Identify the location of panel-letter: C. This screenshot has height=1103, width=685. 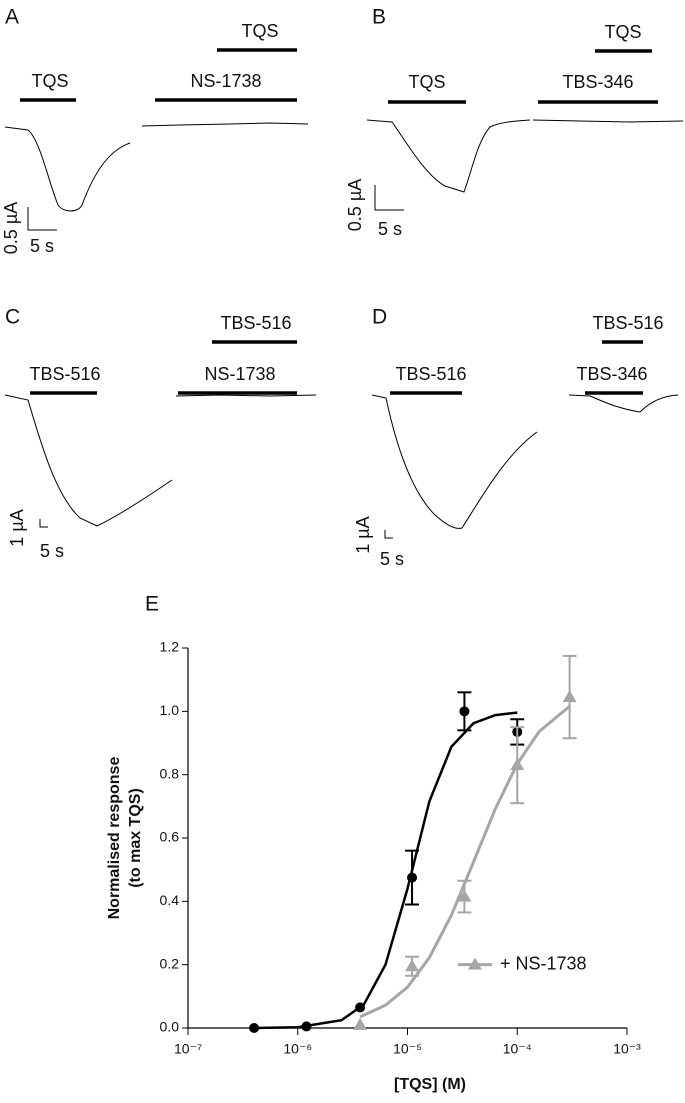
(12, 317).